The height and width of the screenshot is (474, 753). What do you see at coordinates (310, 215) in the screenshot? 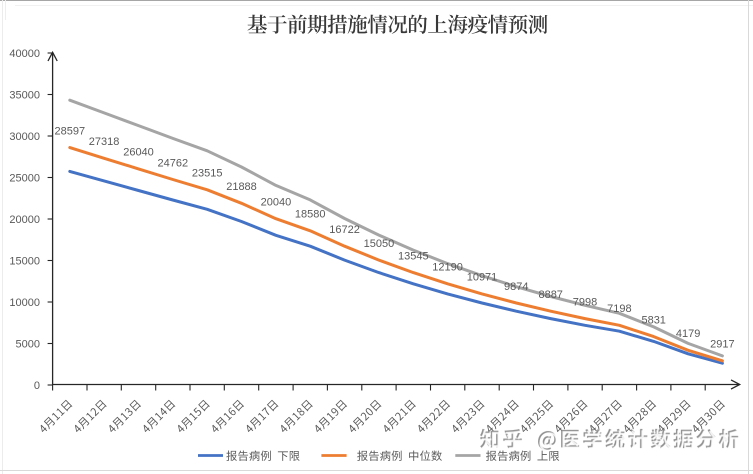
I see `svg-text: 18580` at bounding box center [310, 215].